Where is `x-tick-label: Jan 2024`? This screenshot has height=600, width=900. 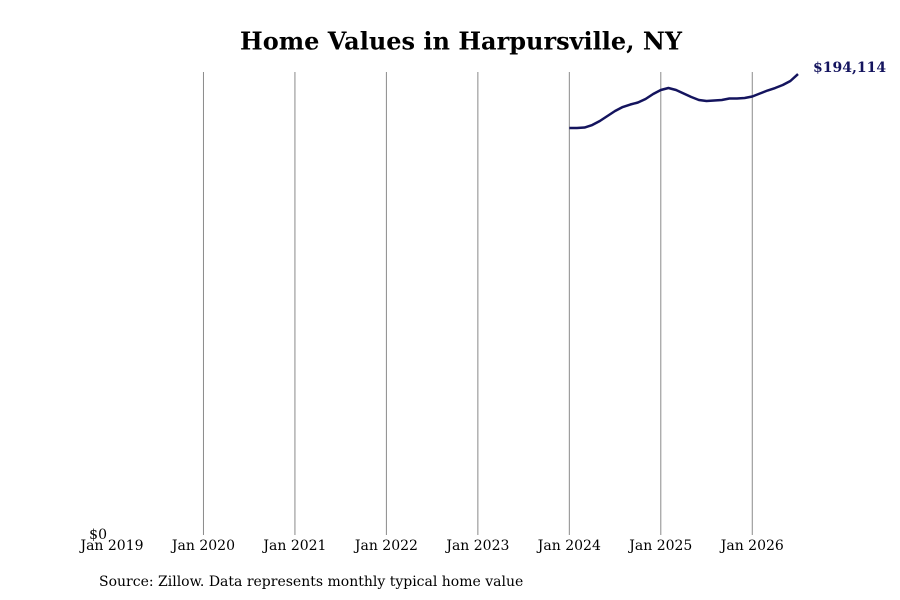
x-tick-label: Jan 2024 is located at coordinates (568, 546).